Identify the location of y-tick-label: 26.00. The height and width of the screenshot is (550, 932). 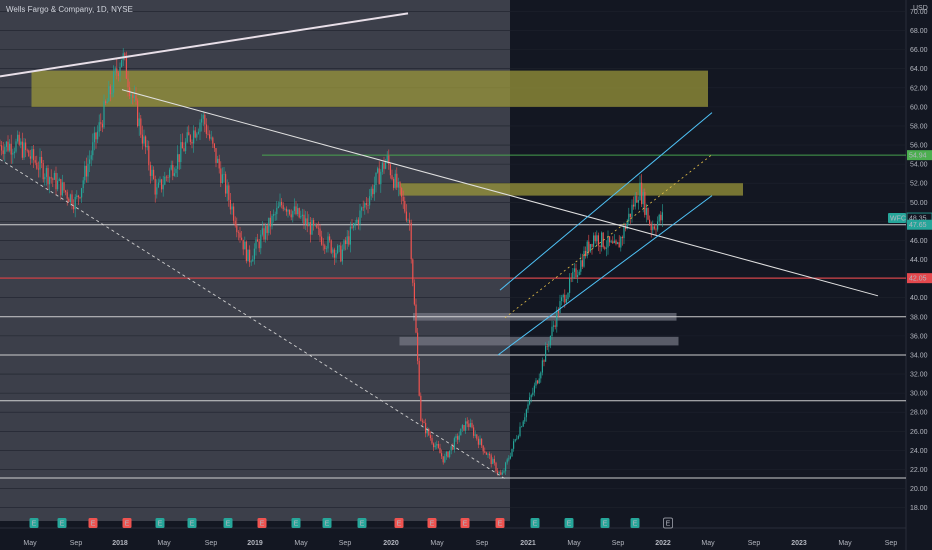
(919, 432).